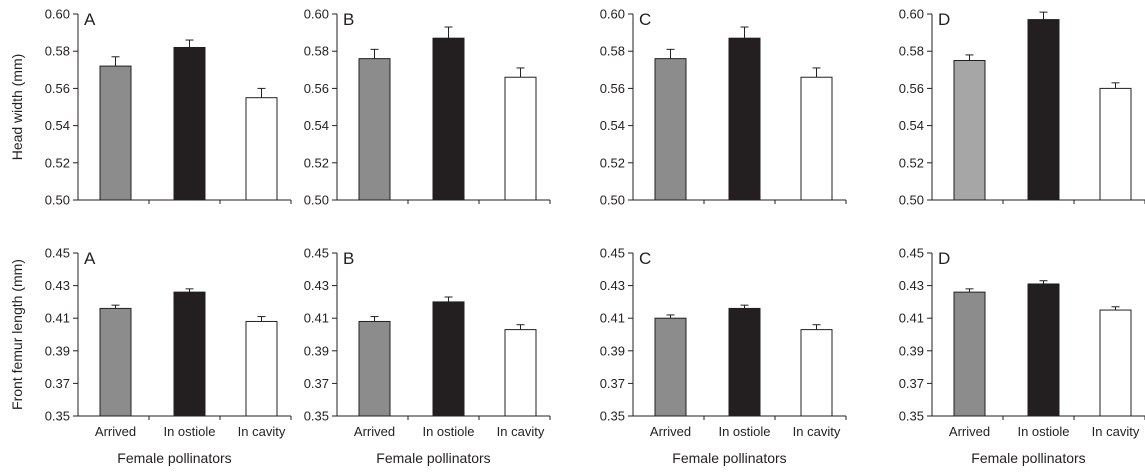 Image resolution: width=1145 pixels, height=473 pixels. I want to click on y-axis-title: Head width (mm), so click(17, 107).